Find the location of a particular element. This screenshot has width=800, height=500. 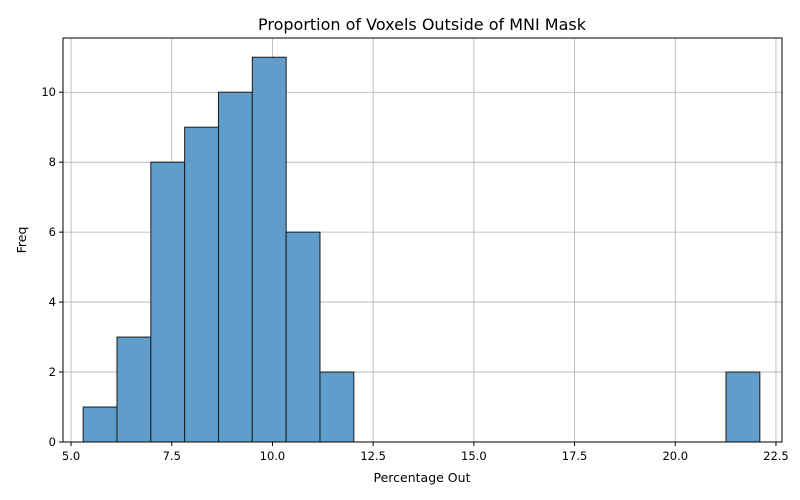

chart-title: Proportion of Voxels Outside of MNI Mask is located at coordinates (422, 24).